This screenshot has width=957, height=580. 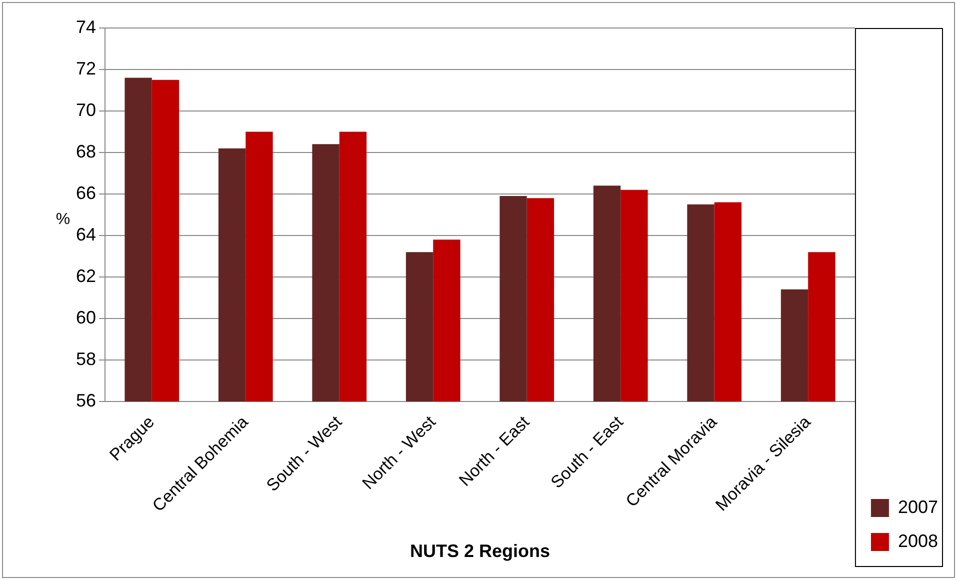 I want to click on y-tick-label: 60, so click(x=86, y=317).